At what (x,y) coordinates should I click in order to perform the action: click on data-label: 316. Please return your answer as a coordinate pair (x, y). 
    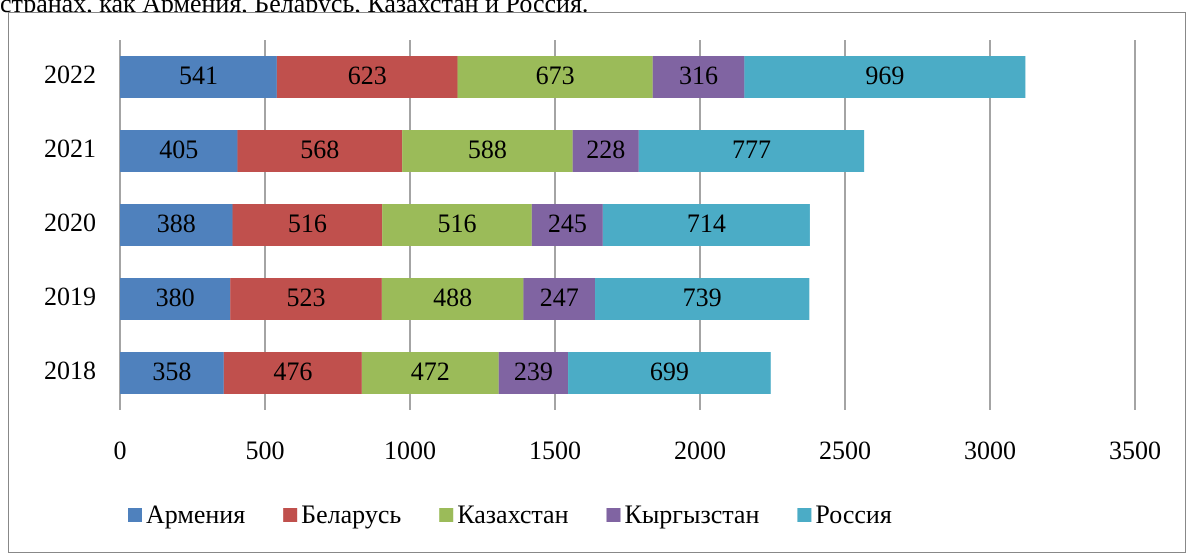
    Looking at the image, I should click on (698, 75).